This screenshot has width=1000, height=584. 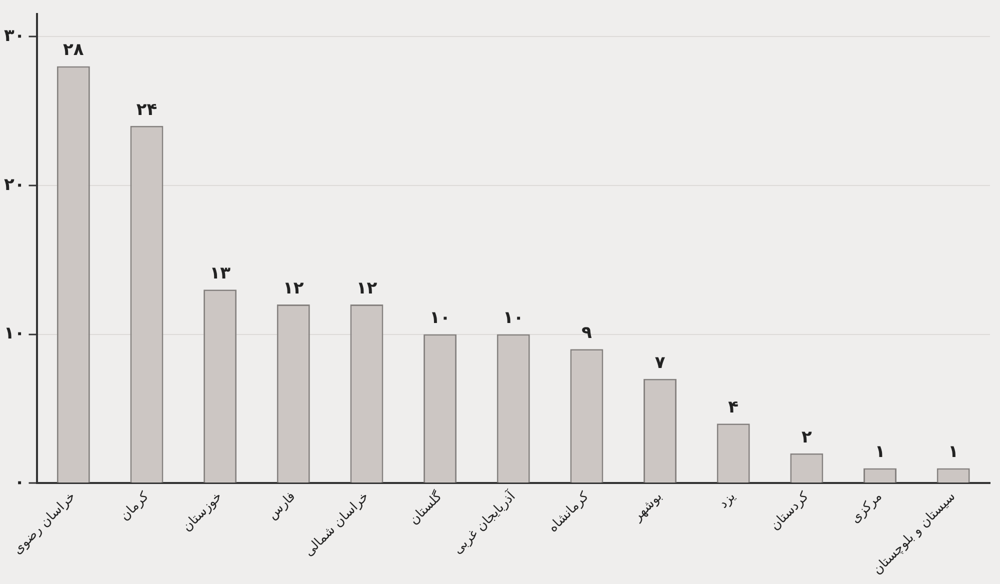 What do you see at coordinates (660, 362) in the screenshot?
I see `data-label: ۷` at bounding box center [660, 362].